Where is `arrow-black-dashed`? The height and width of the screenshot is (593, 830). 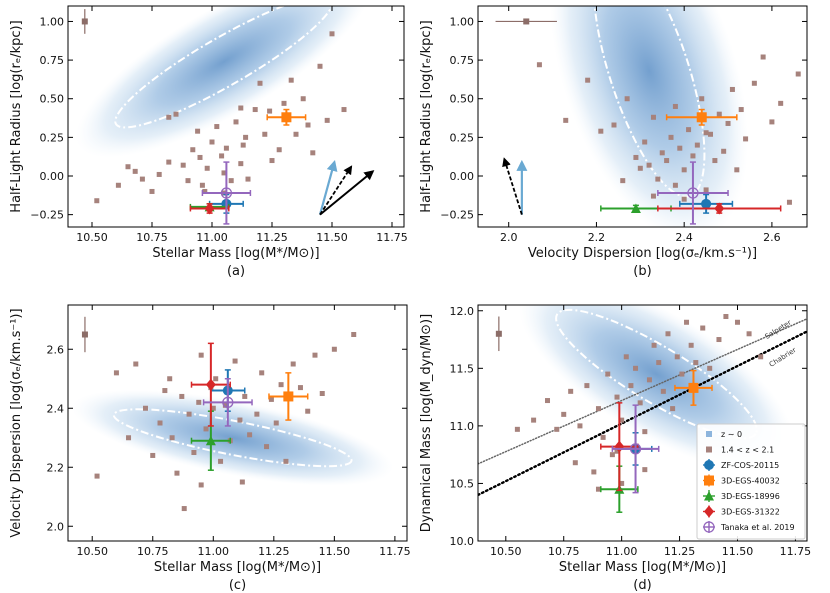 arrow-black-dashed is located at coordinates (336, 190).